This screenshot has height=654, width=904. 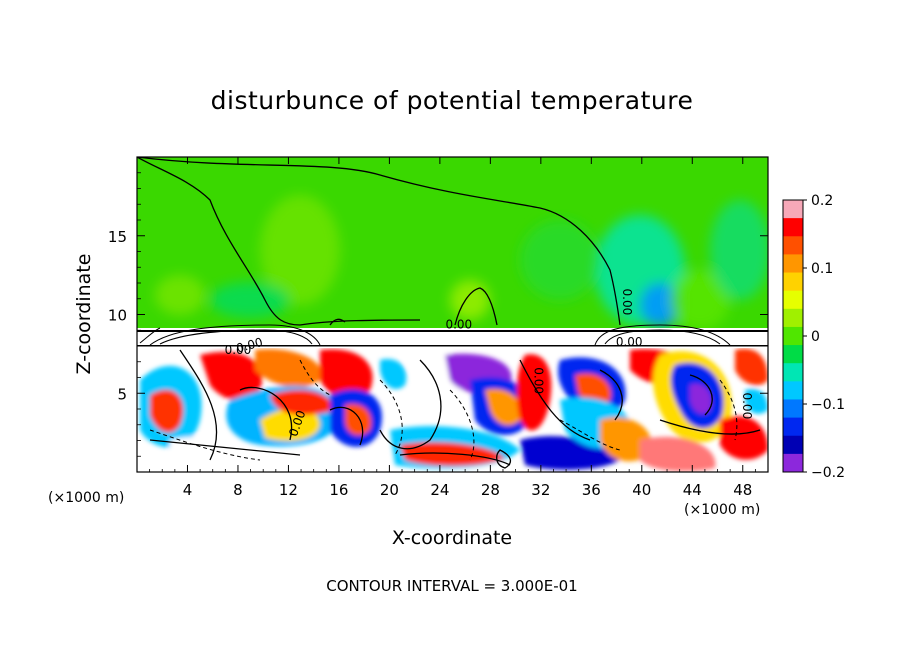 What do you see at coordinates (389, 490) in the screenshot?
I see `x-tick-label: 20` at bounding box center [389, 490].